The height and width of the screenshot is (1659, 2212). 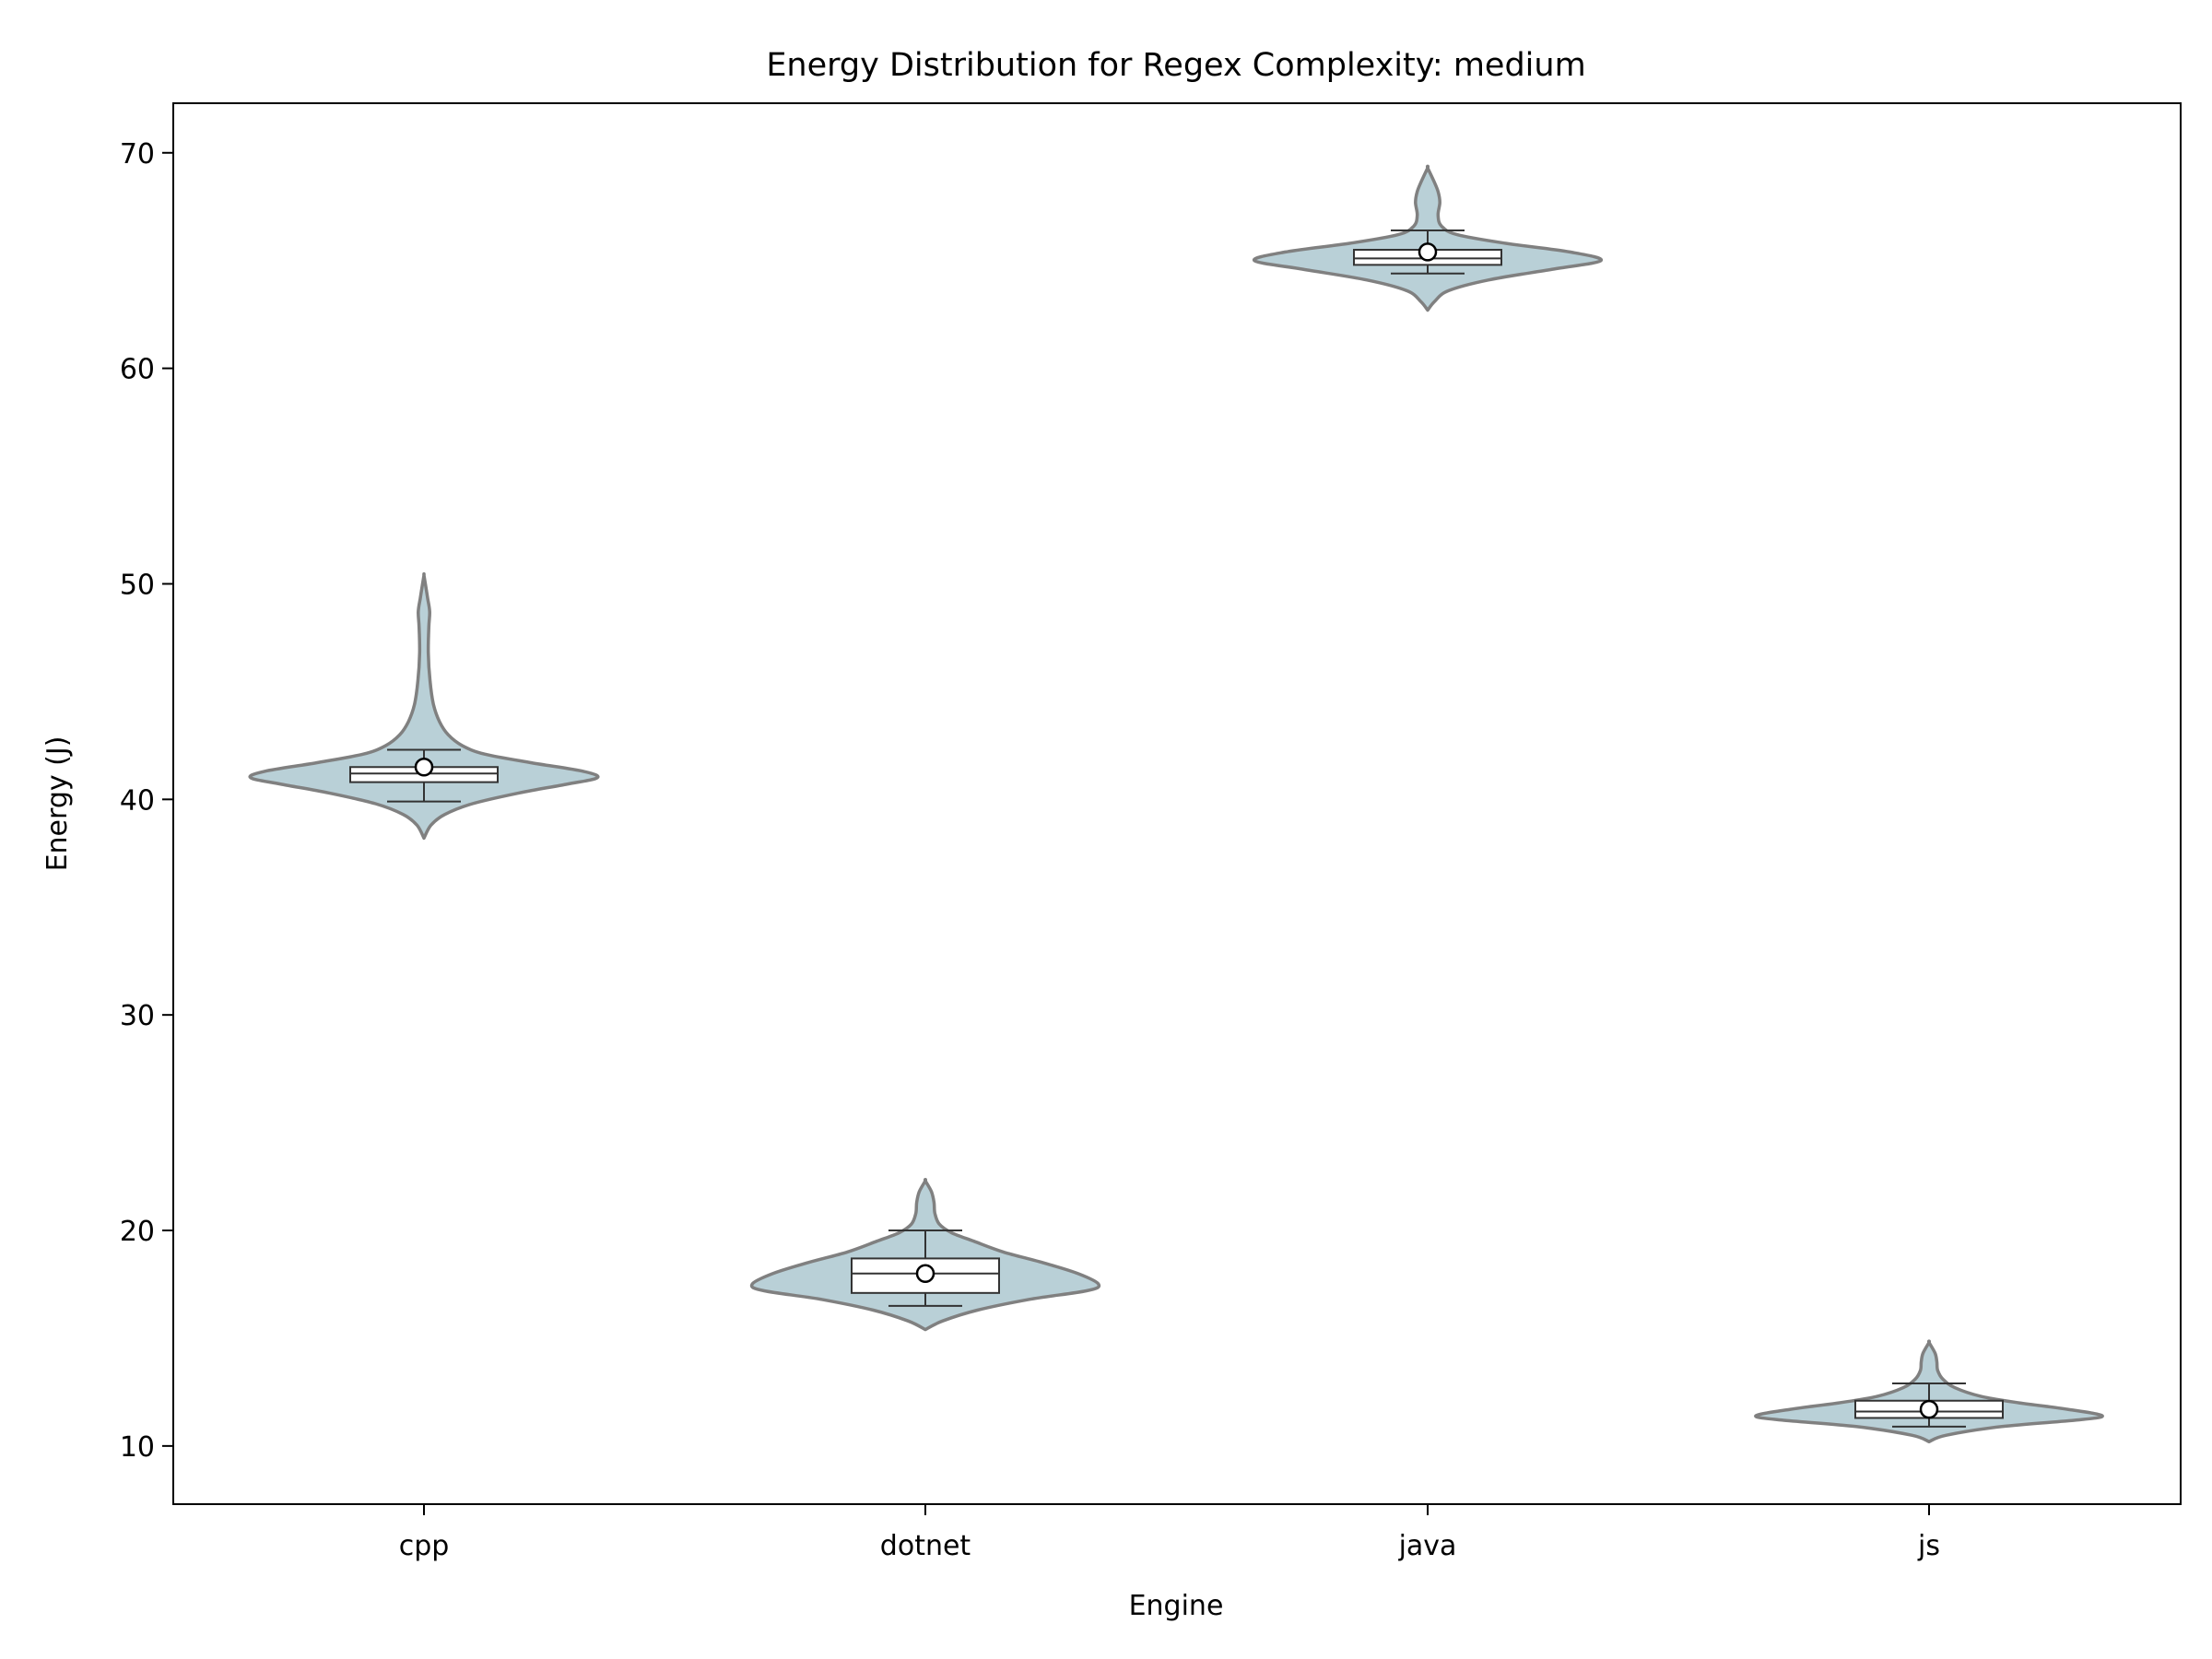 What do you see at coordinates (57, 804) in the screenshot?
I see `y-axis-label: Energy (J)` at bounding box center [57, 804].